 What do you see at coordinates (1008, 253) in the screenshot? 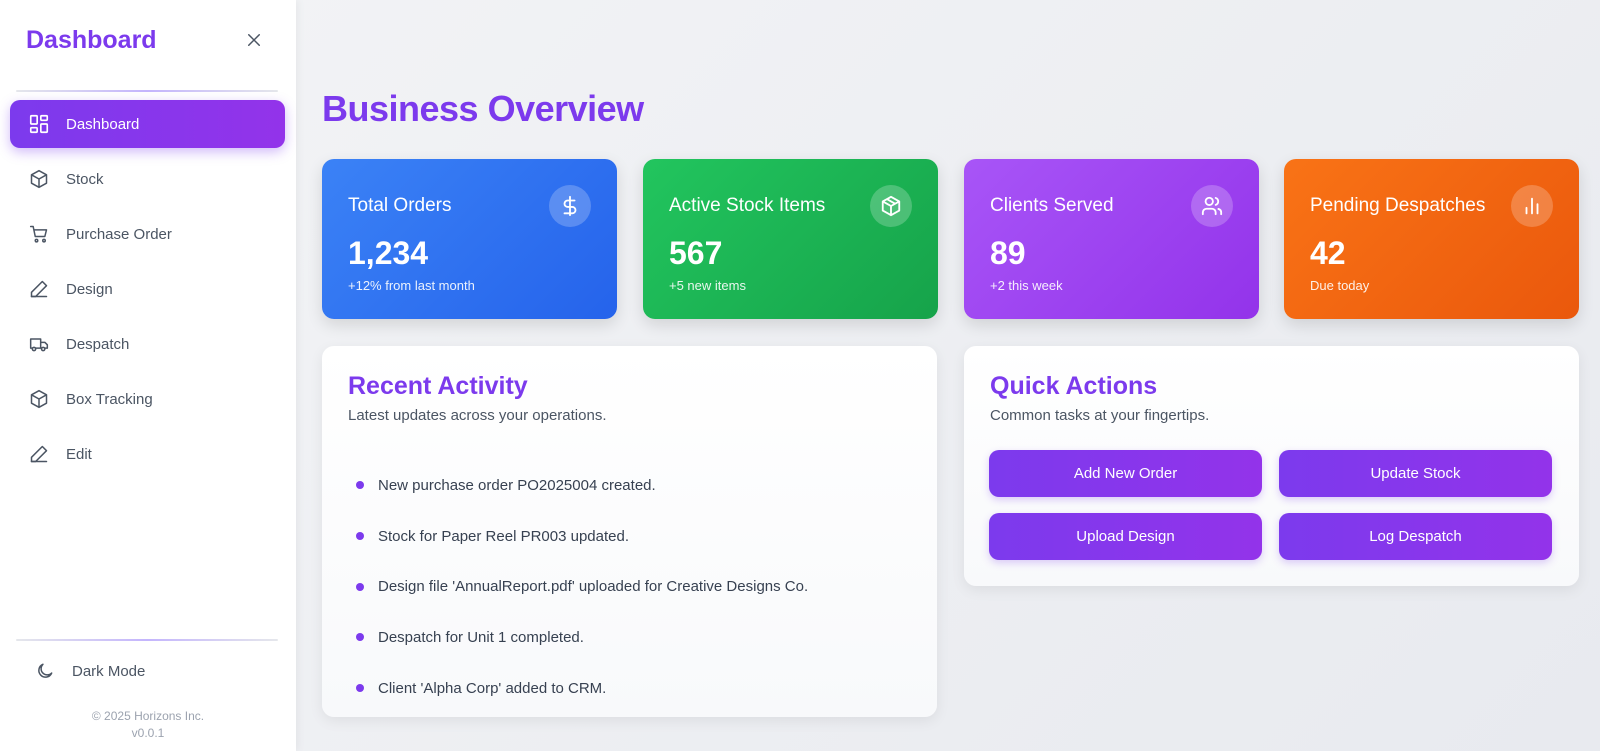
I see `stat-value: 89` at bounding box center [1008, 253].